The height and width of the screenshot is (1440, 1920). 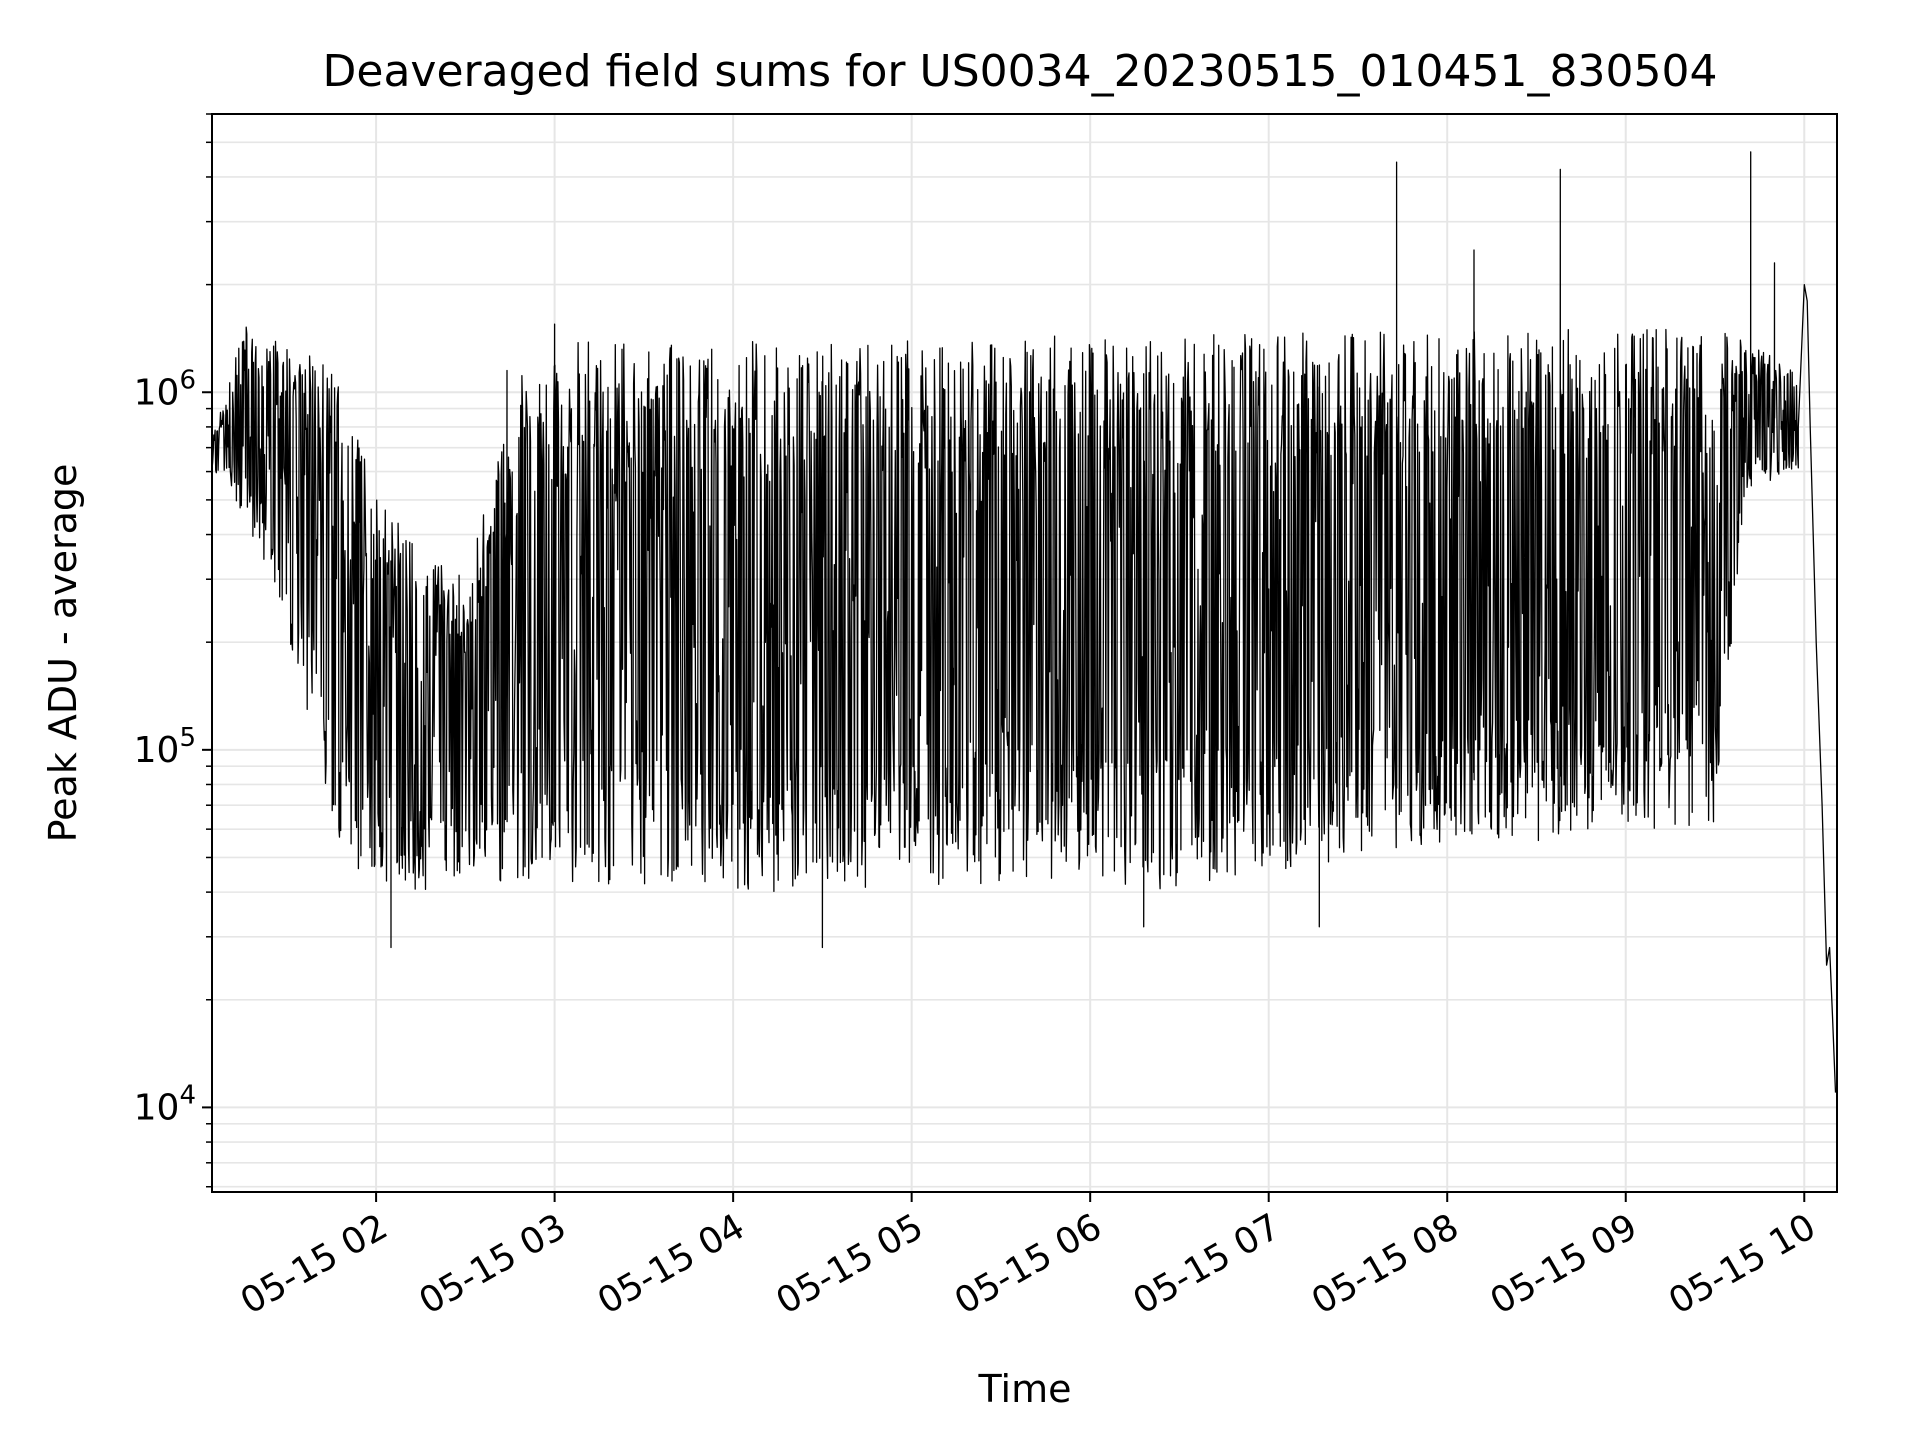 What do you see at coordinates (1025, 1389) in the screenshot?
I see `x-axis-label: Time` at bounding box center [1025, 1389].